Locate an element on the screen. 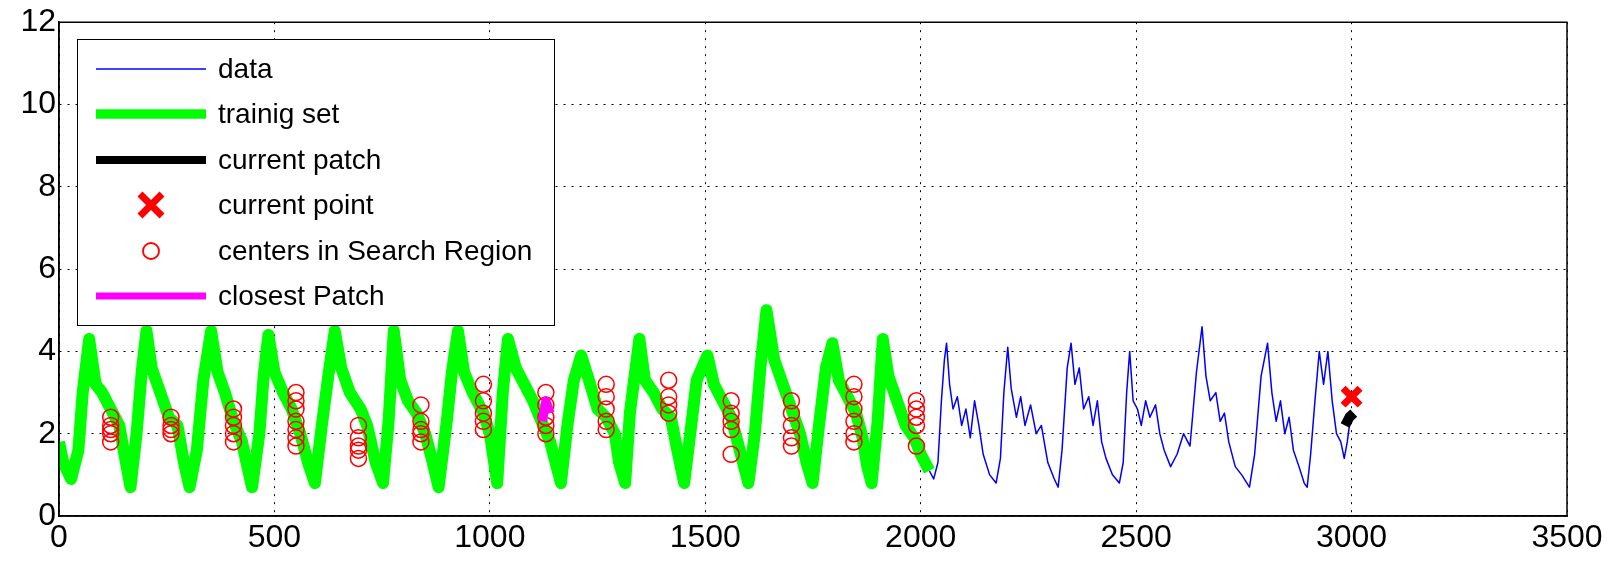 The height and width of the screenshot is (567, 1617). legend-label: current point is located at coordinates (296, 205).